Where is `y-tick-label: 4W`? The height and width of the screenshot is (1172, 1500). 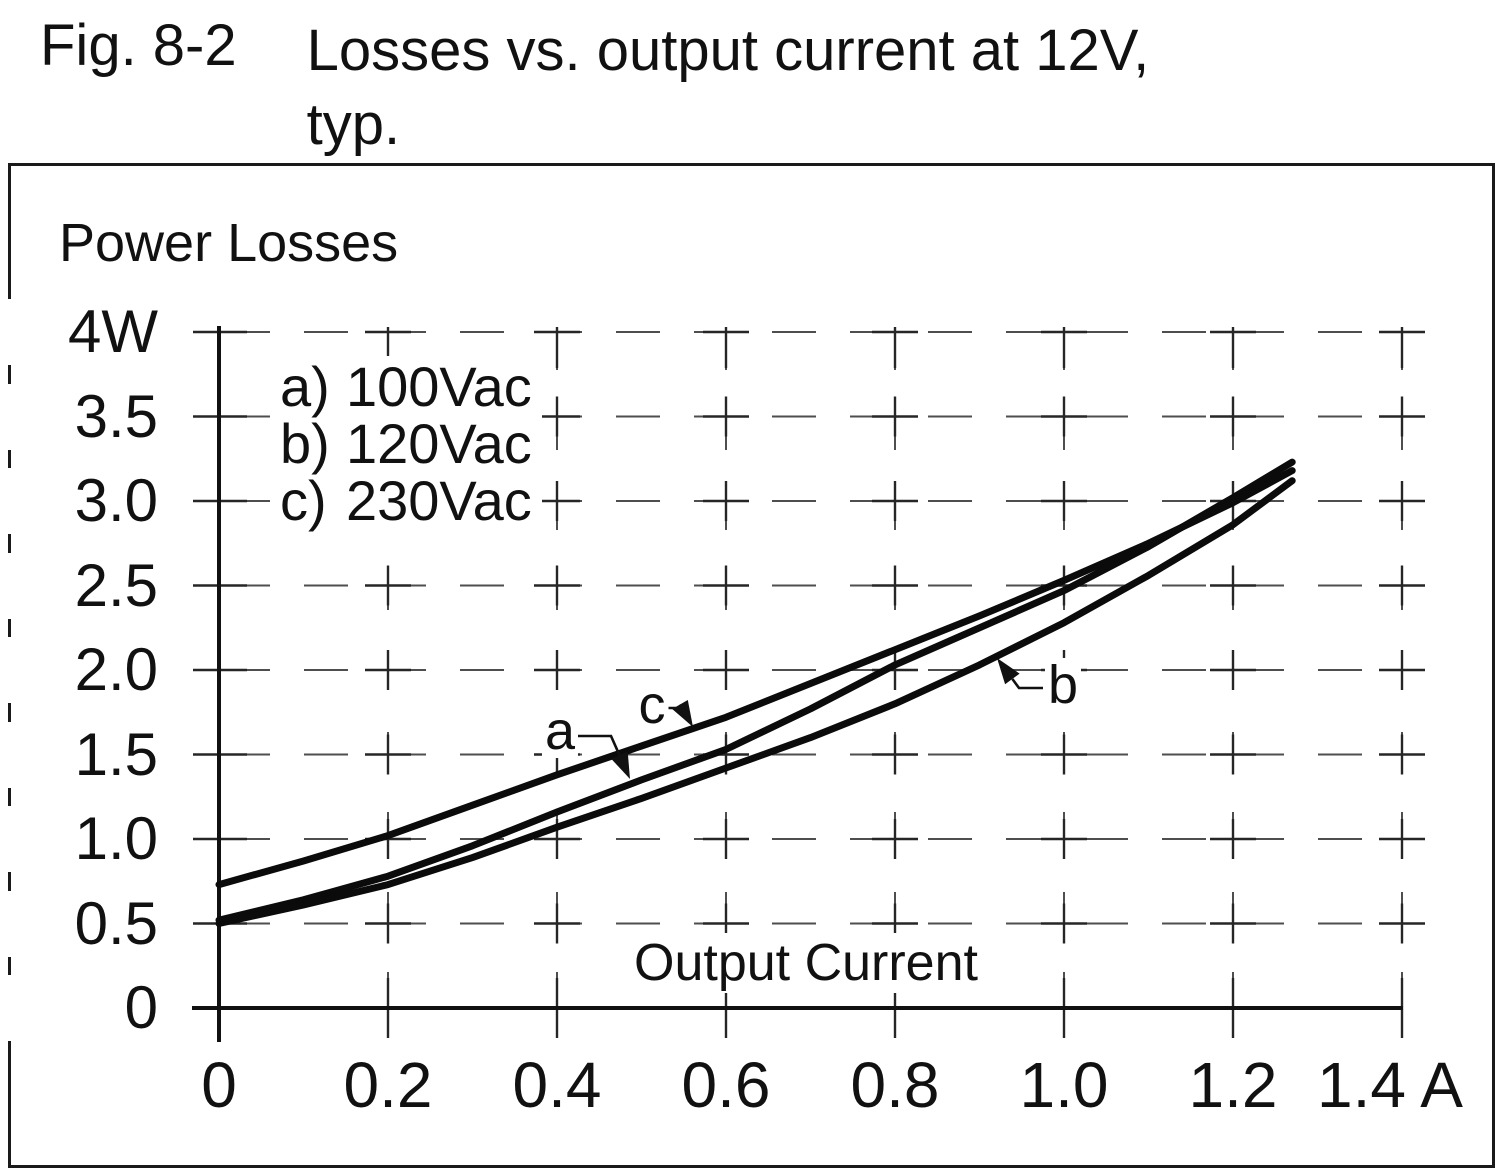
y-tick-label: 4W is located at coordinates (79, 332).